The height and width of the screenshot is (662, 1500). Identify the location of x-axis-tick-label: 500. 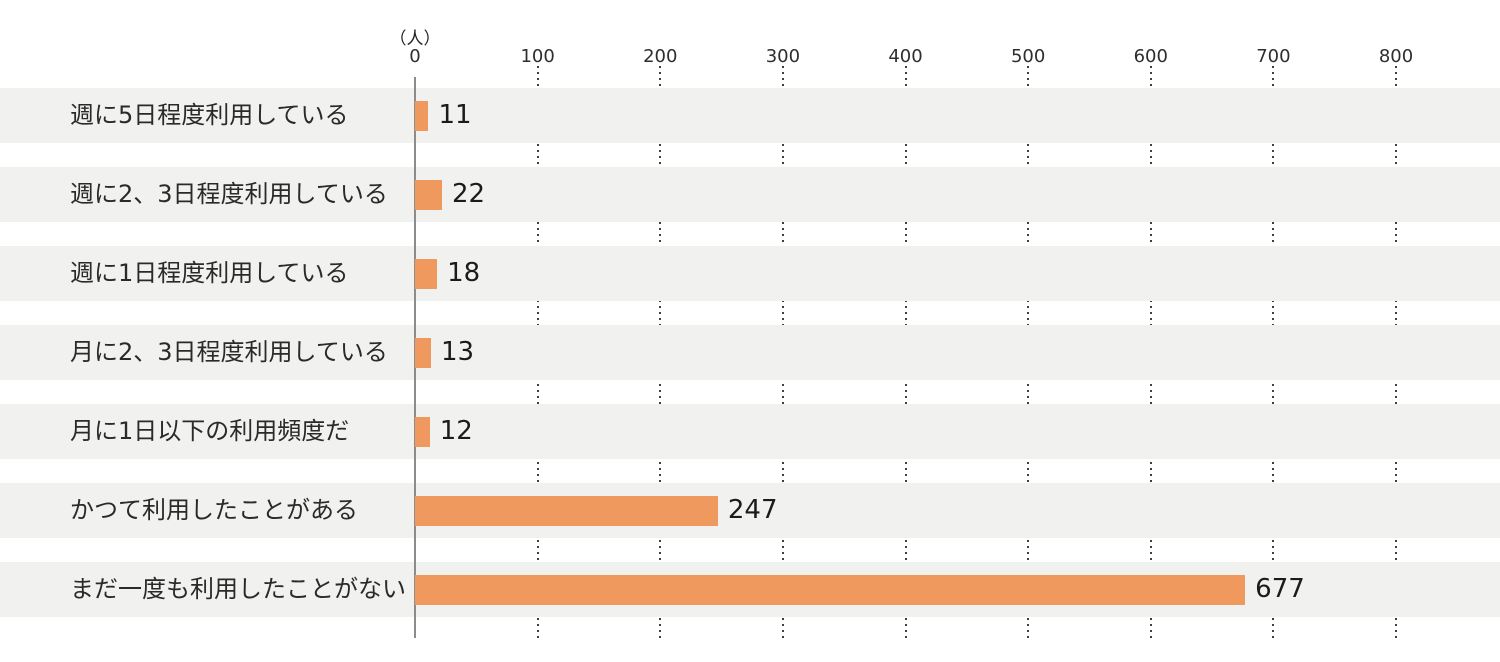
(1028, 56).